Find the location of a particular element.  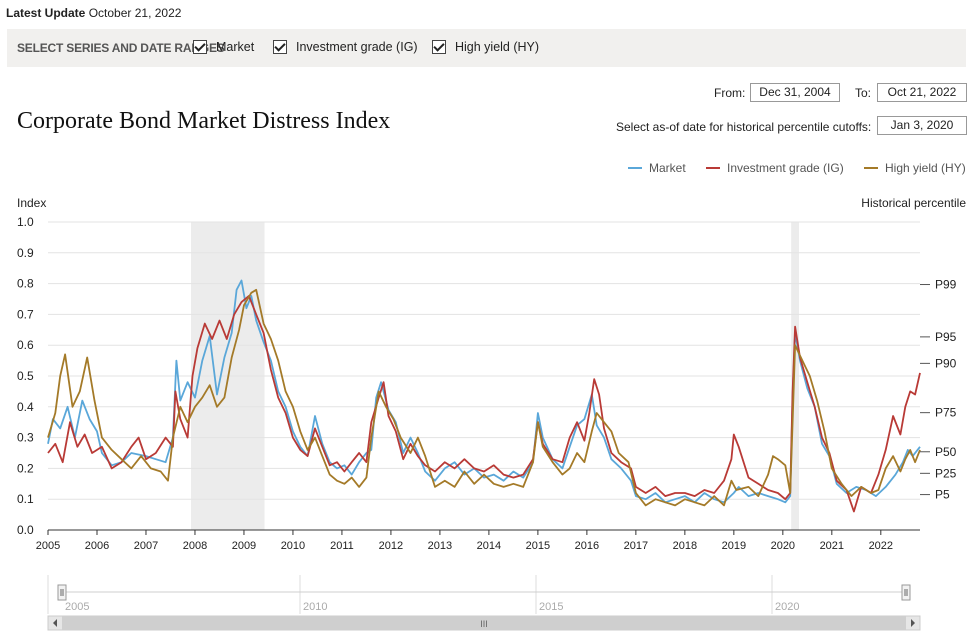

legend-item: Investment grade (IG) is located at coordinates (785, 168).